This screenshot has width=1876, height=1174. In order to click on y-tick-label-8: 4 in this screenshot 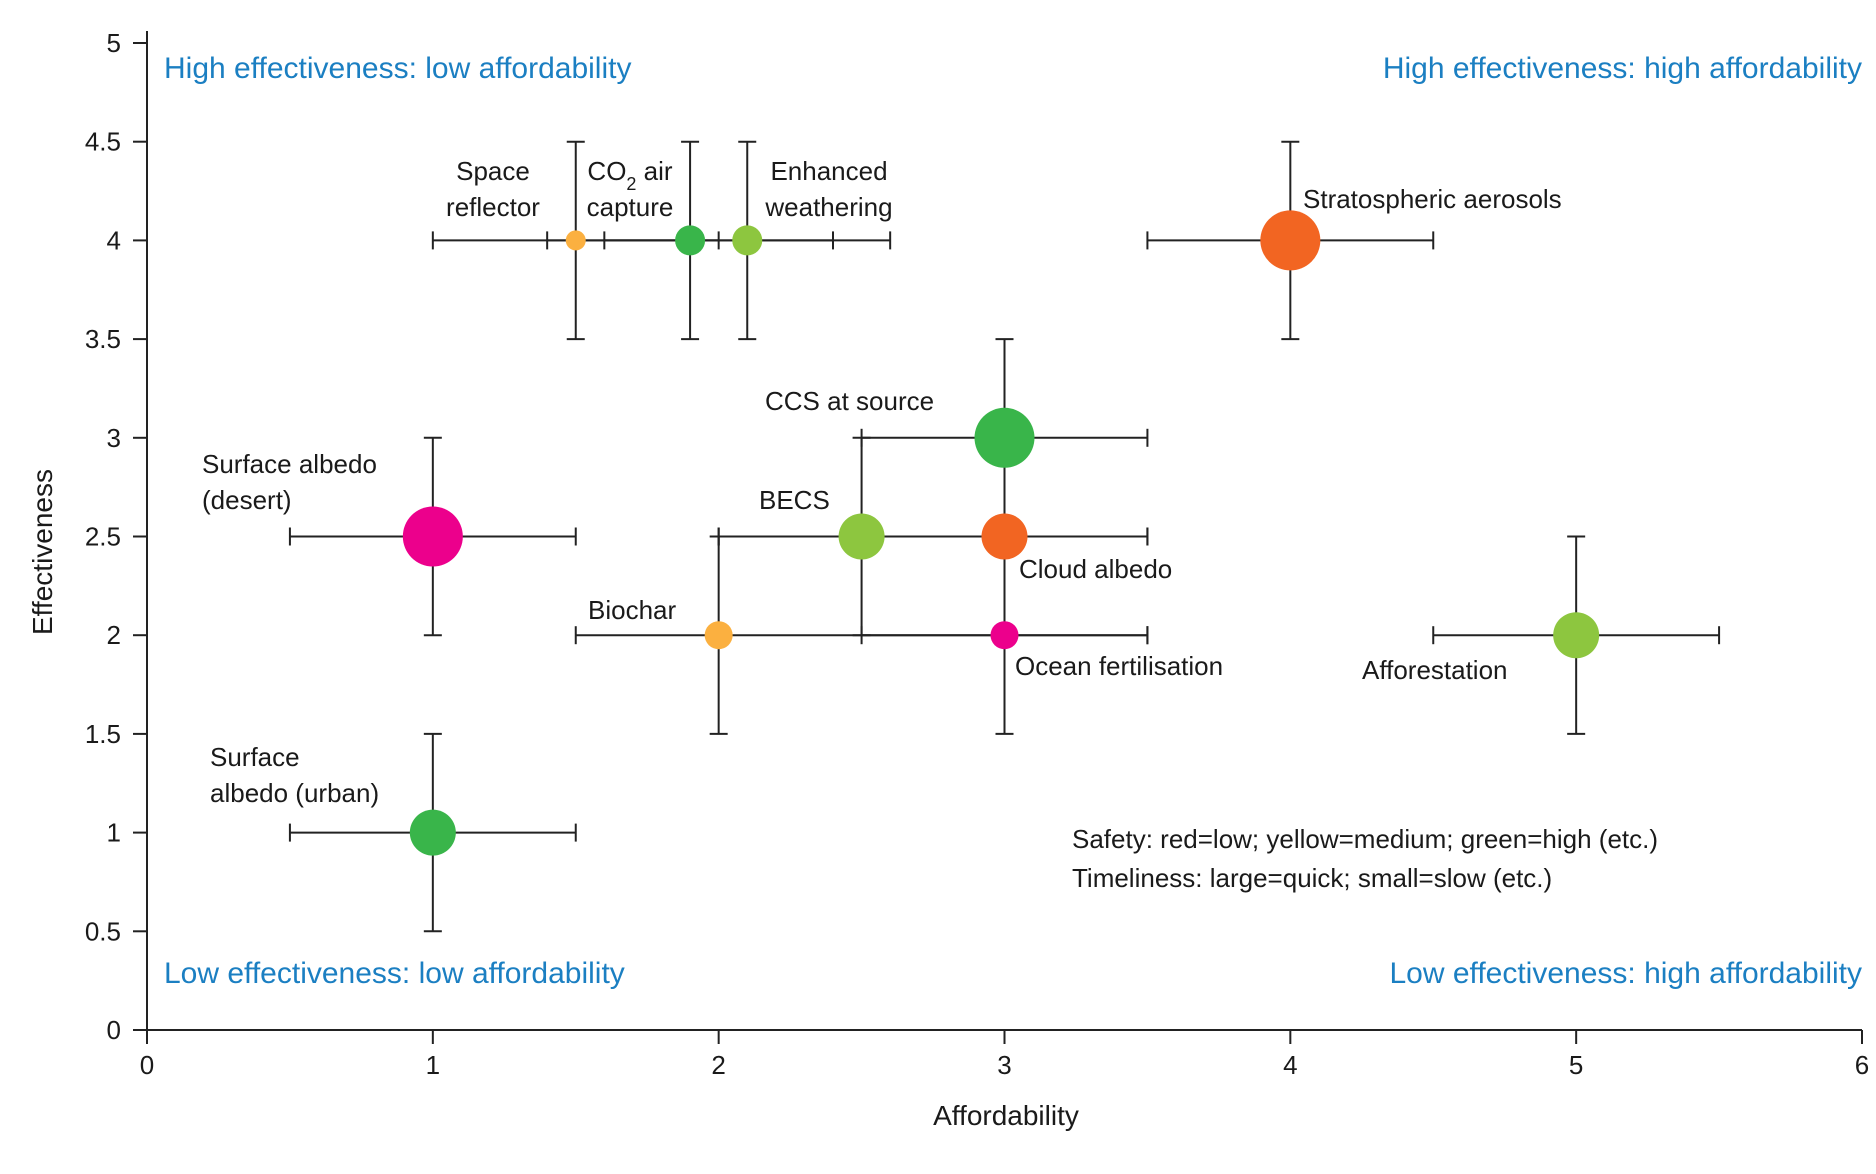, I will do `click(114, 240)`.